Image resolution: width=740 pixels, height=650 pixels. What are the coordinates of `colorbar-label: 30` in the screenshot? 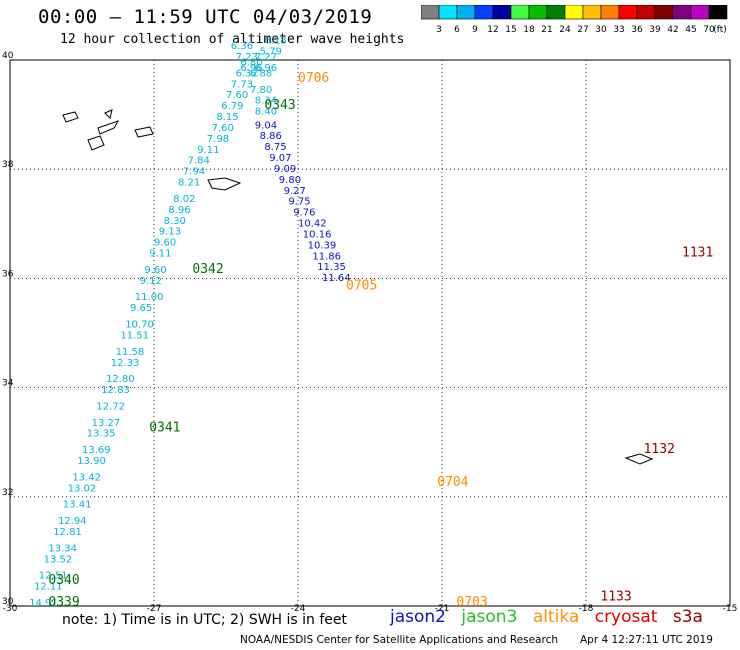 It's located at (601, 30).